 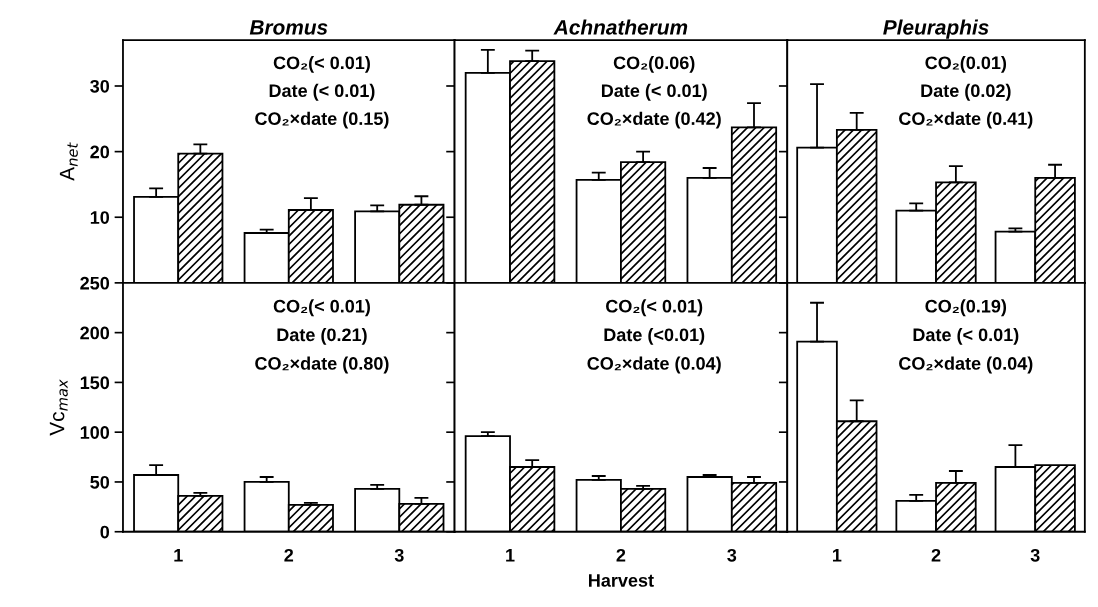 What do you see at coordinates (322, 365) in the screenshot?
I see `annotation: CO₂×date (0.80)` at bounding box center [322, 365].